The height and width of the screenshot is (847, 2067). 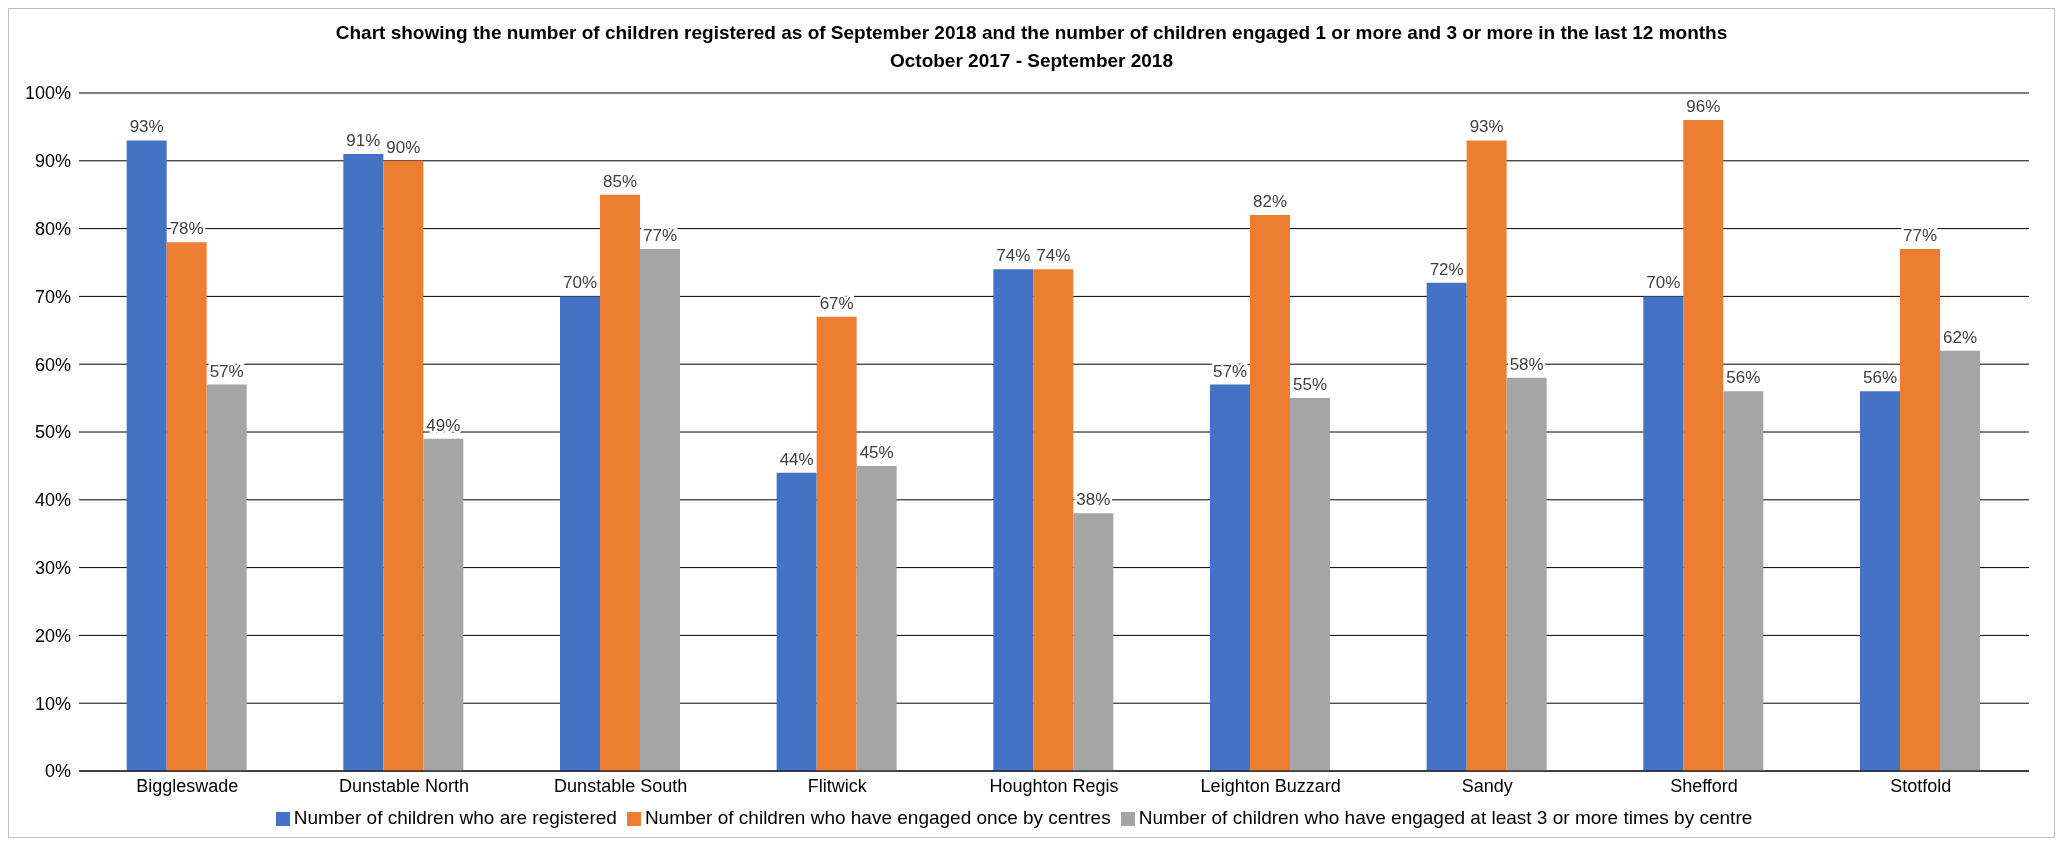 I want to click on data-label: 45%, so click(x=876, y=452).